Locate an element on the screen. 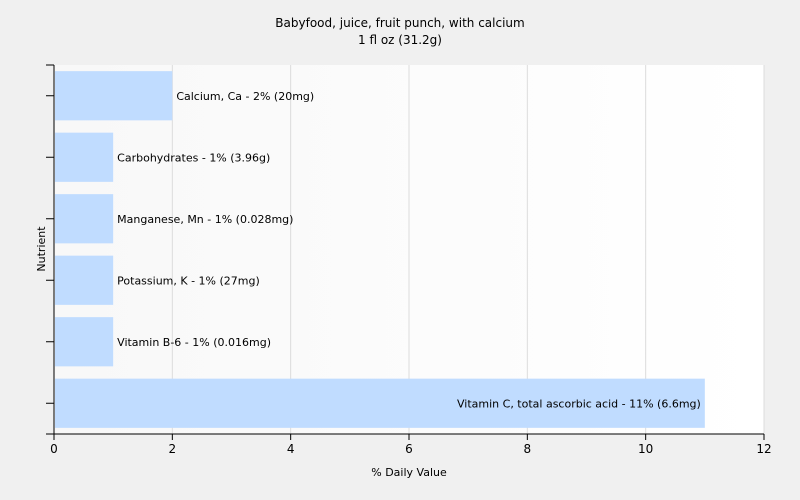  bar-label: Carbohydrates - 1% (3.96g) is located at coordinates (193, 157).